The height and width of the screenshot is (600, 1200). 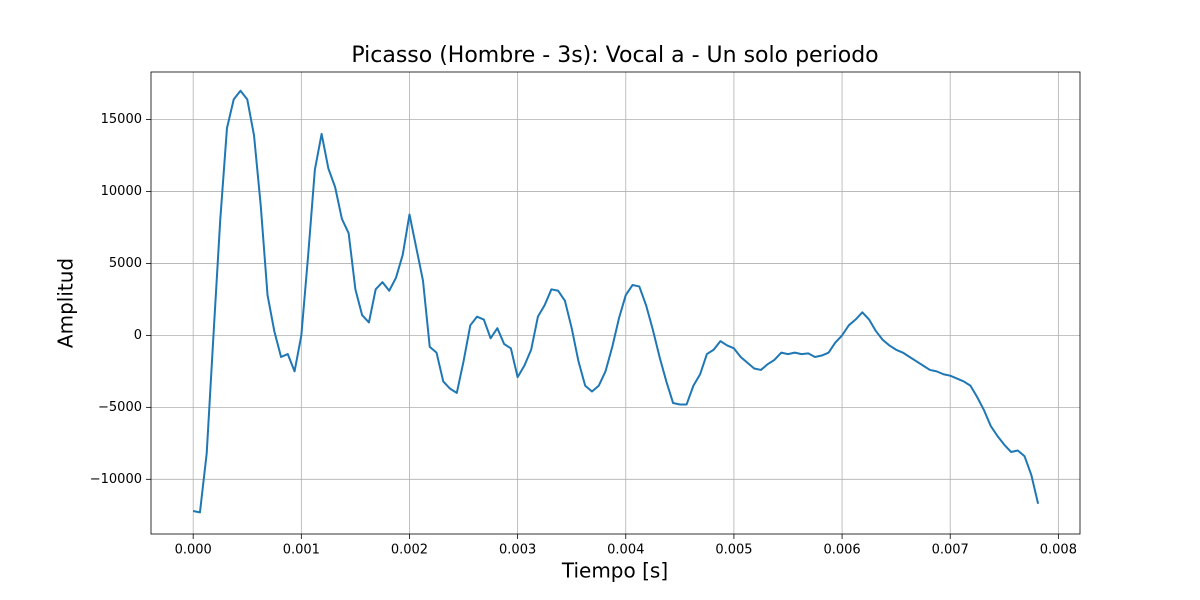 I want to click on x-tick-label: 0.005, so click(x=733, y=550).